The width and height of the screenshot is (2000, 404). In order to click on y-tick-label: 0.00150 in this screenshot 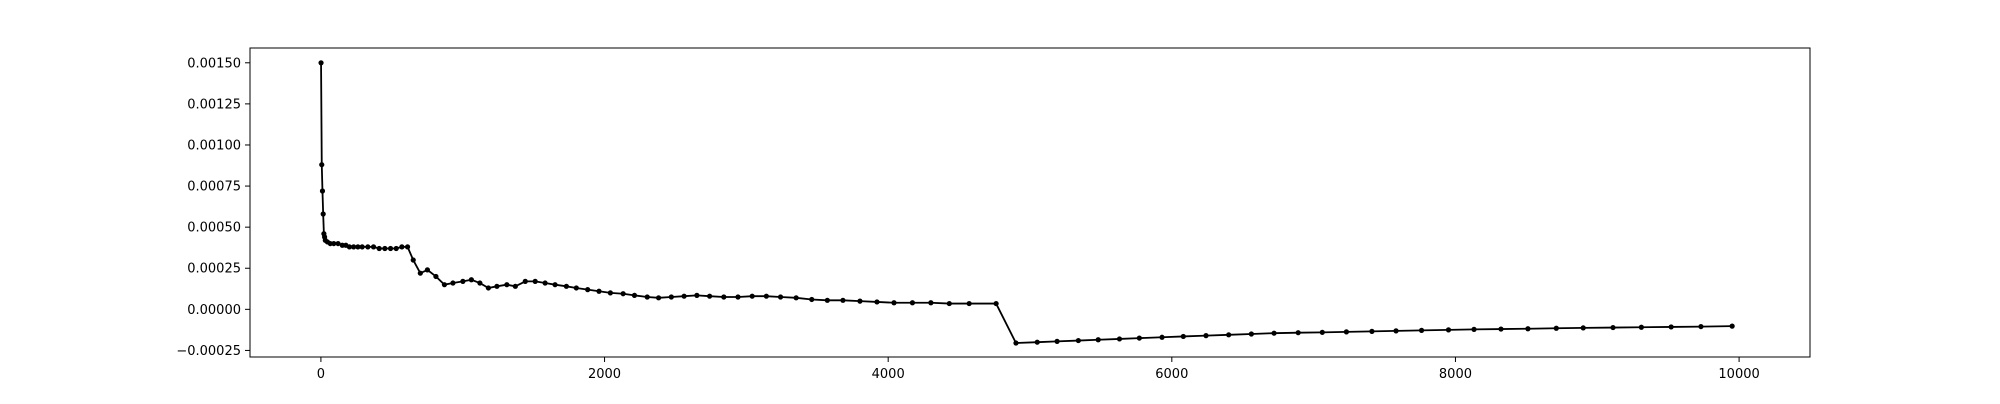, I will do `click(214, 63)`.